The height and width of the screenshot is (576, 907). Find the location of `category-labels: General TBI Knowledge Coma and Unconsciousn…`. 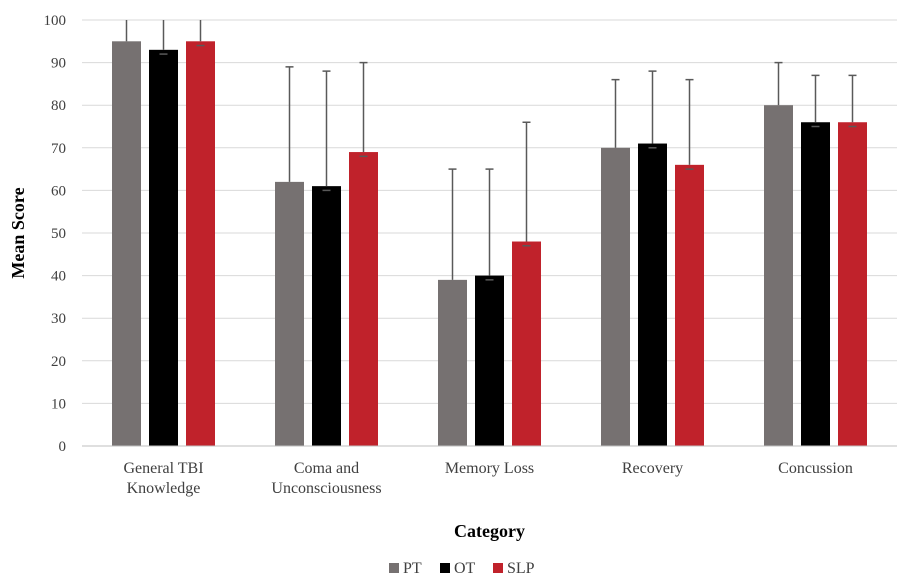

category-labels: General TBI Knowledge Coma and Unconsciousn… is located at coordinates (487, 478).